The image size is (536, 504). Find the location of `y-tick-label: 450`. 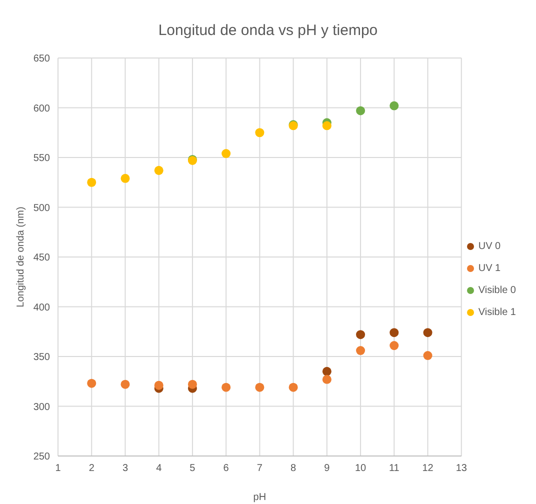

y-tick-label: 450 is located at coordinates (41, 258).